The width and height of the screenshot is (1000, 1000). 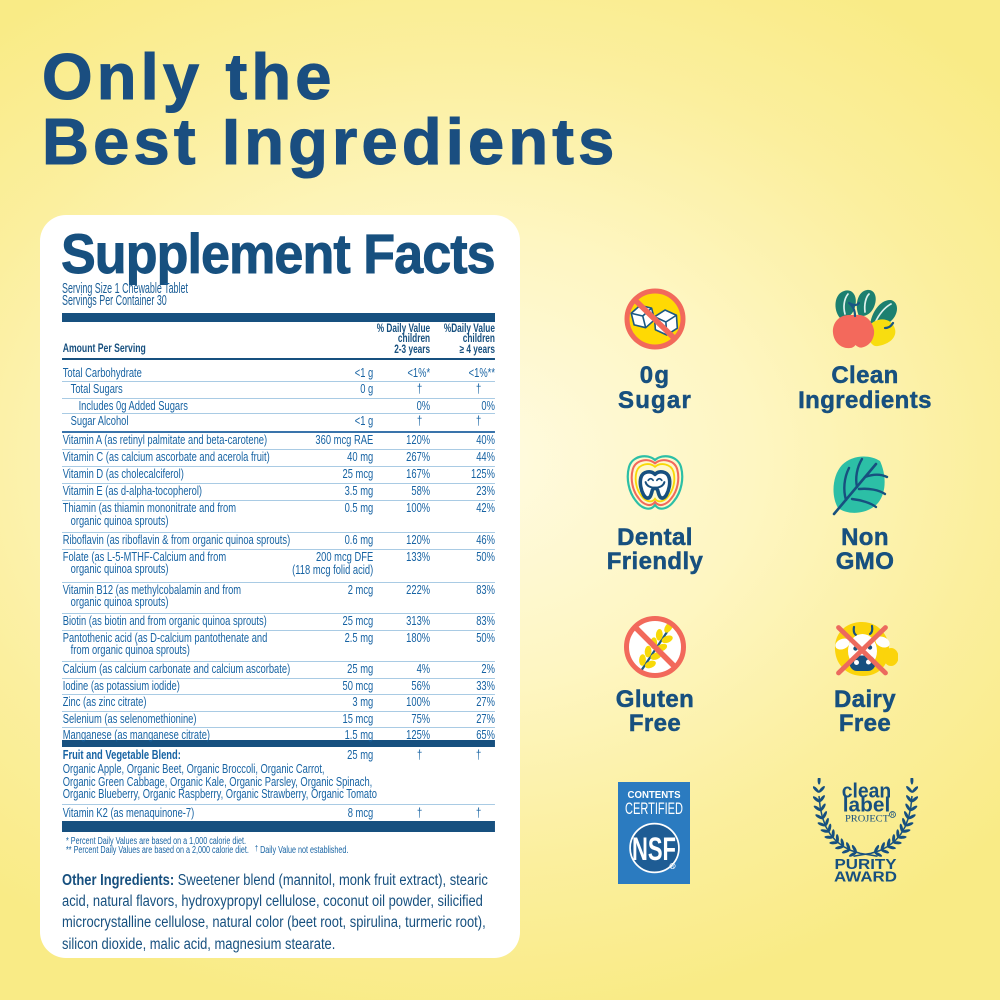 What do you see at coordinates (654, 809) in the screenshot?
I see `svg-text: CERTIFIED` at bounding box center [654, 809].